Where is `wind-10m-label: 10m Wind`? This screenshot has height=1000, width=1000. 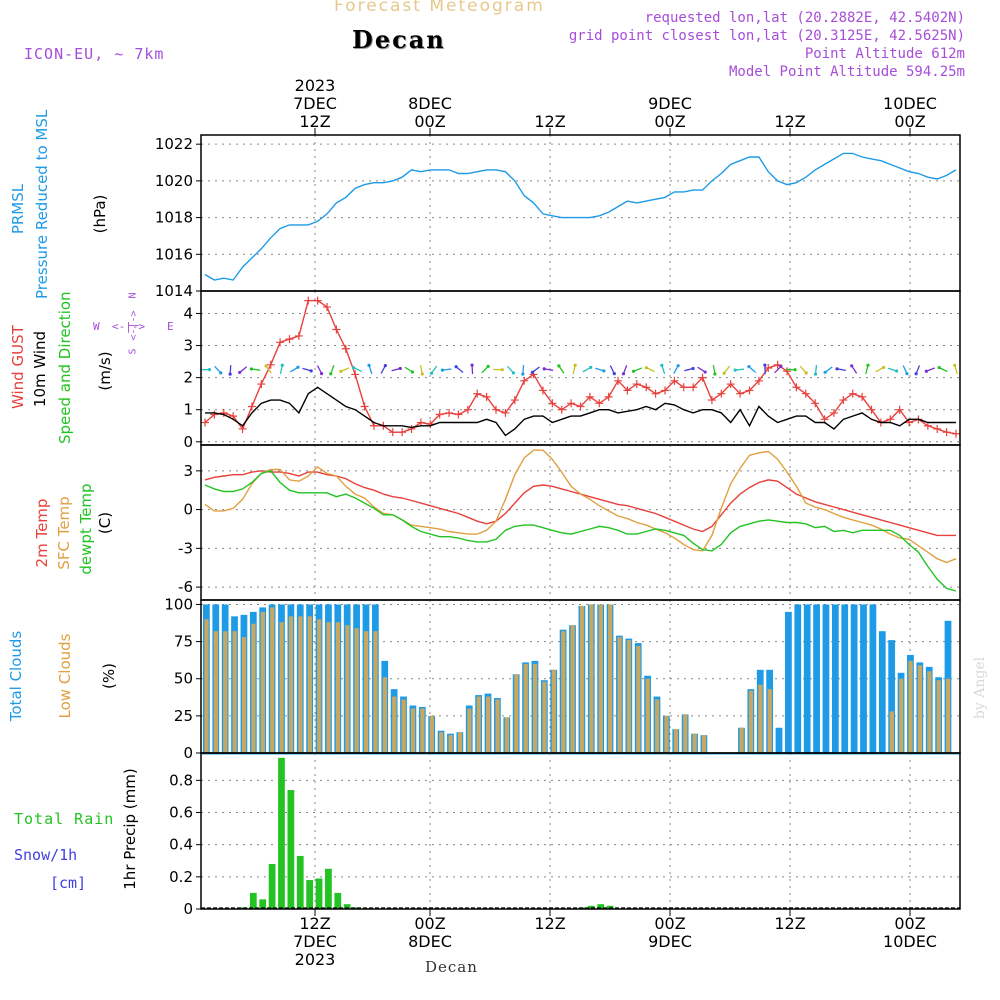
wind-10m-label: 10m Wind is located at coordinates (40, 369).